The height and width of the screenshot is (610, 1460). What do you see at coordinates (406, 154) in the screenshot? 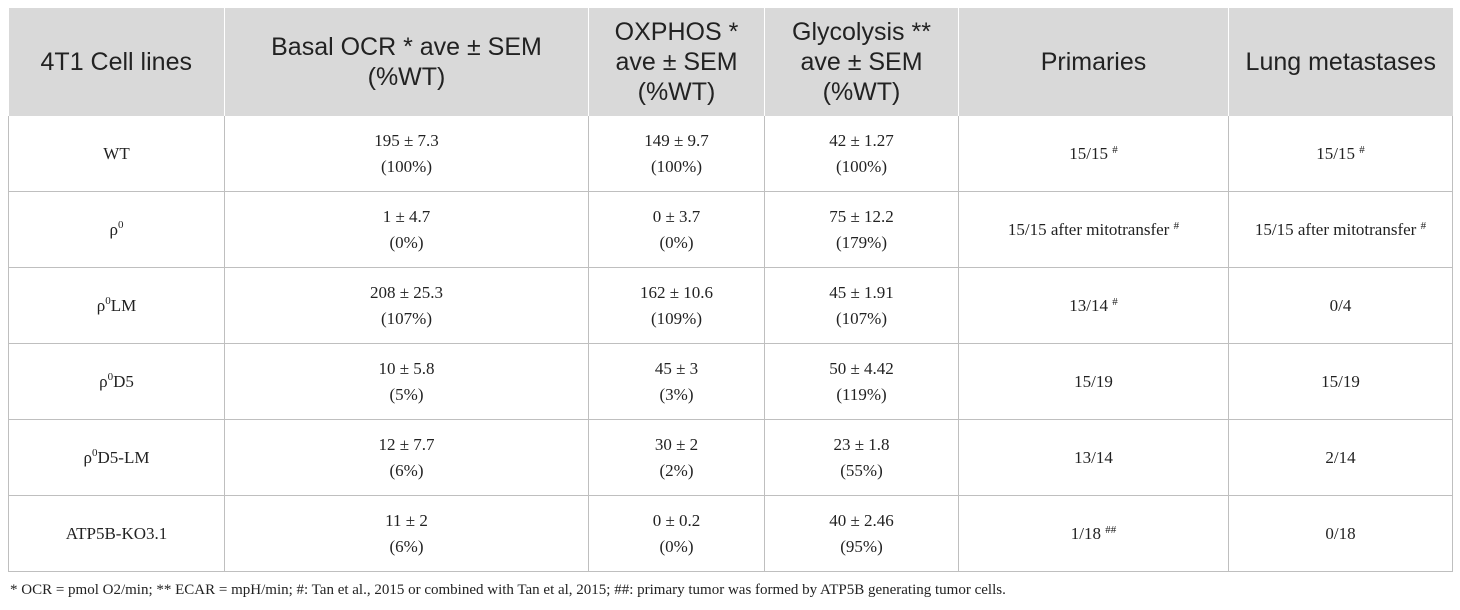
I see `cell-basal-ocr: 195 ± 7.3 (100%)` at bounding box center [406, 154].